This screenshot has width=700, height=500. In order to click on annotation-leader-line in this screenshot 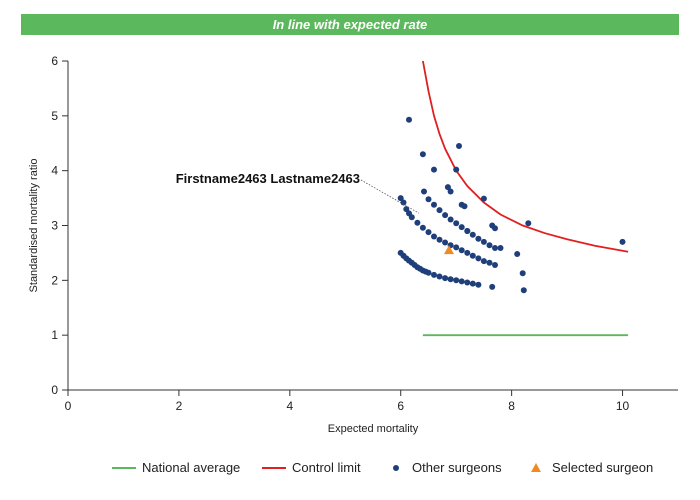, I will do `click(390, 196)`.